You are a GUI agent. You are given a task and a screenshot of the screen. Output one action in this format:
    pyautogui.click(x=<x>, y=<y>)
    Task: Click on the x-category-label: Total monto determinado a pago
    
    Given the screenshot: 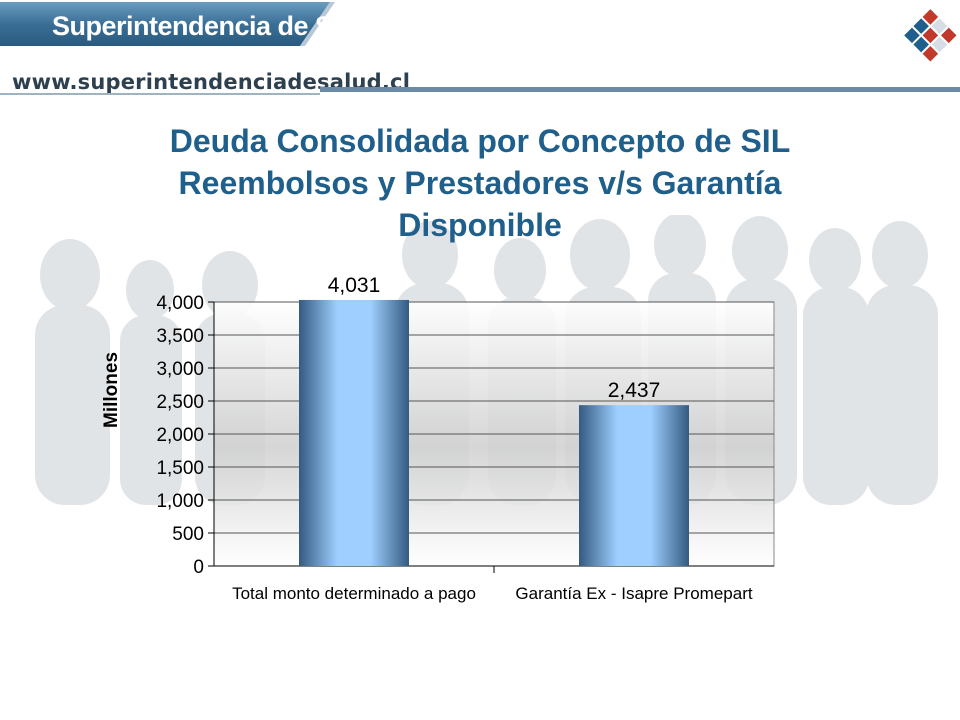 What is the action you would take?
    pyautogui.click(x=354, y=593)
    